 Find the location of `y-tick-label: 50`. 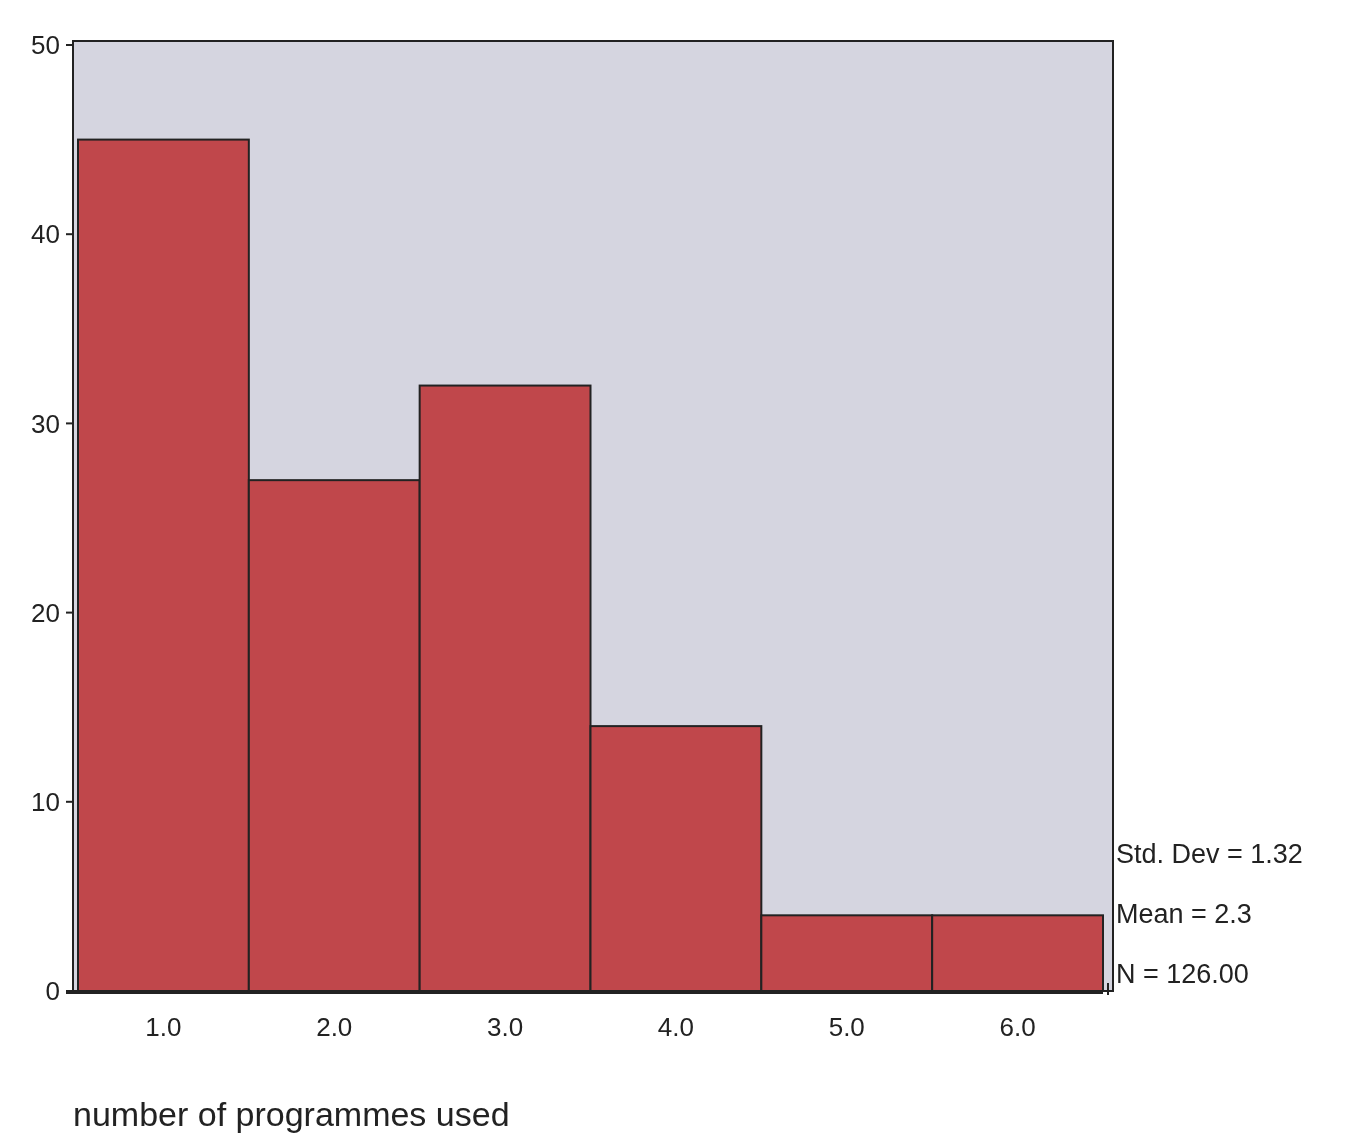

y-tick-label: 50 is located at coordinates (45, 45).